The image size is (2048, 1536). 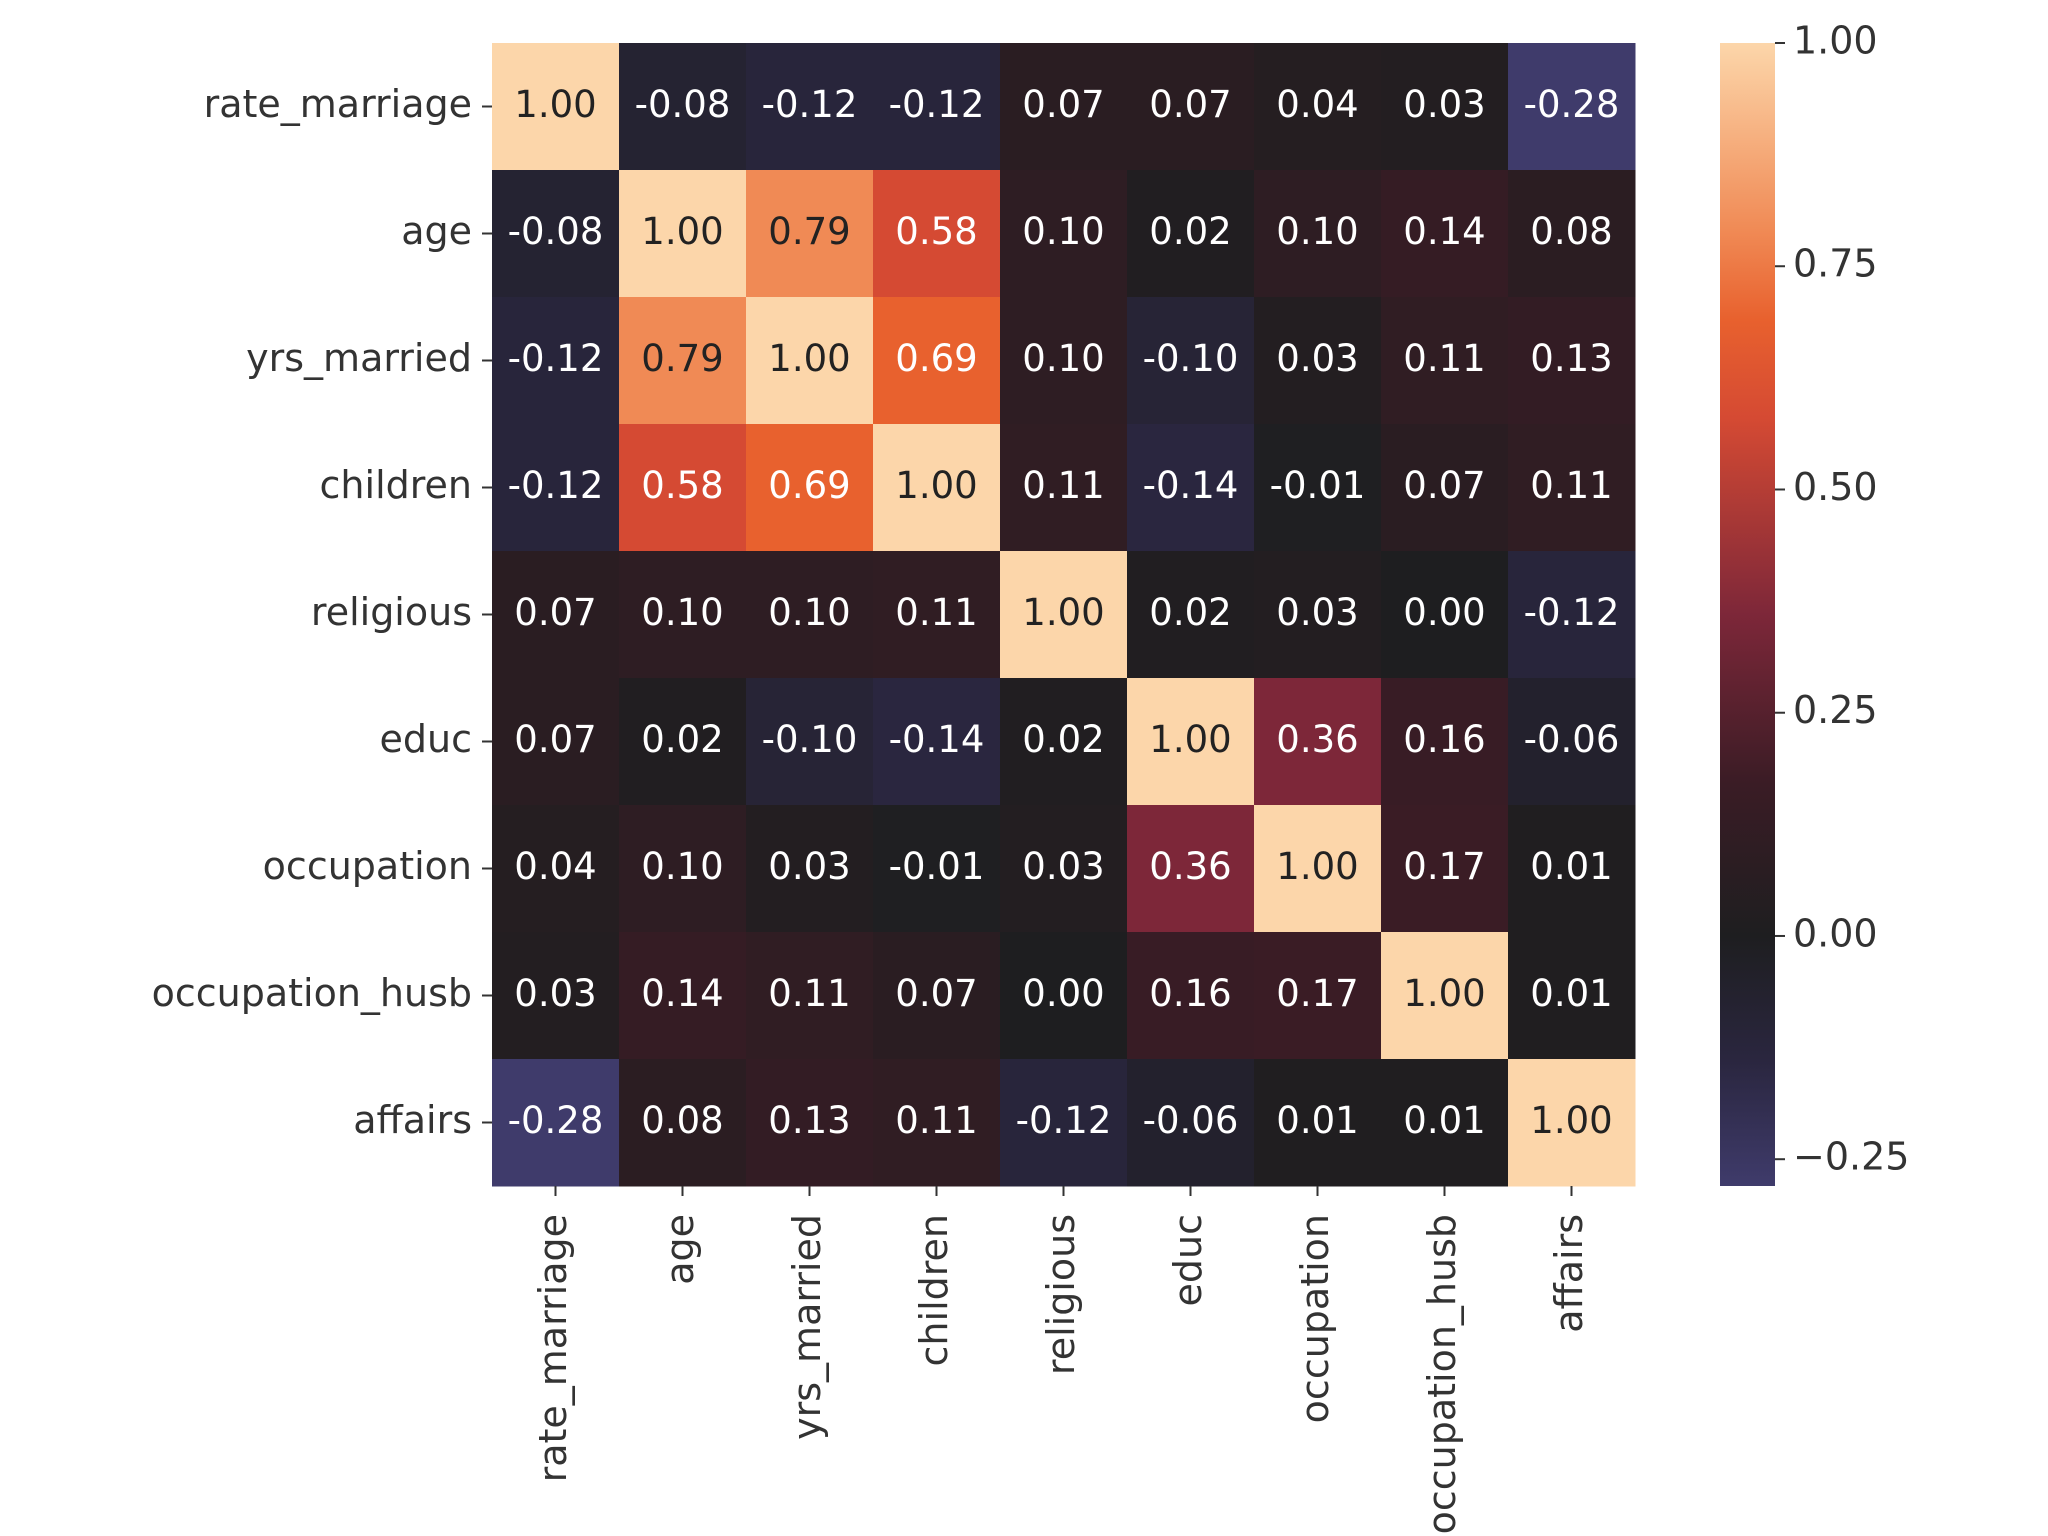 What do you see at coordinates (367, 866) in the screenshot?
I see `y-axis-tick-label: occupation` at bounding box center [367, 866].